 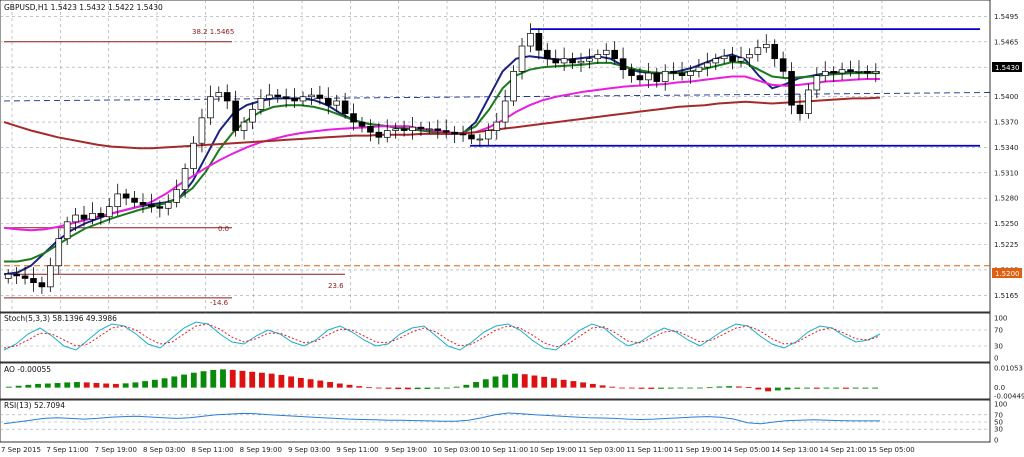 I want to click on stoch-signal-line, so click(x=442, y=336).